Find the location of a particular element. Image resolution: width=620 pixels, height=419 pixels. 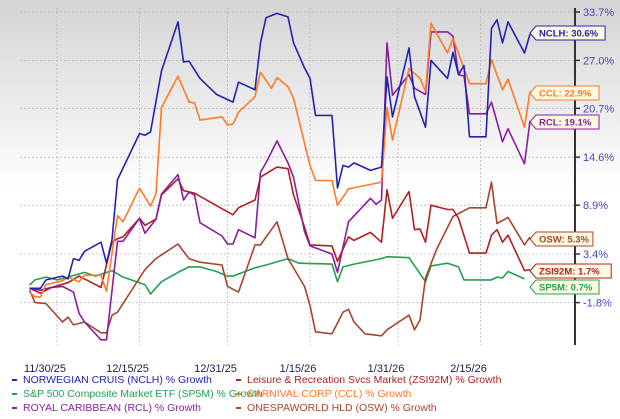

legend-item-rcl: ROYAL CARIBBEAN (RCL) % Growth is located at coordinates (106, 408).